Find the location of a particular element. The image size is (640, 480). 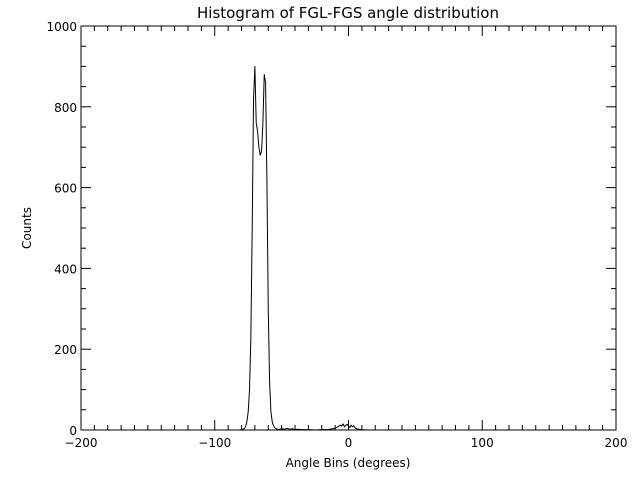

y-tick-label: 1000 is located at coordinates (61, 27).